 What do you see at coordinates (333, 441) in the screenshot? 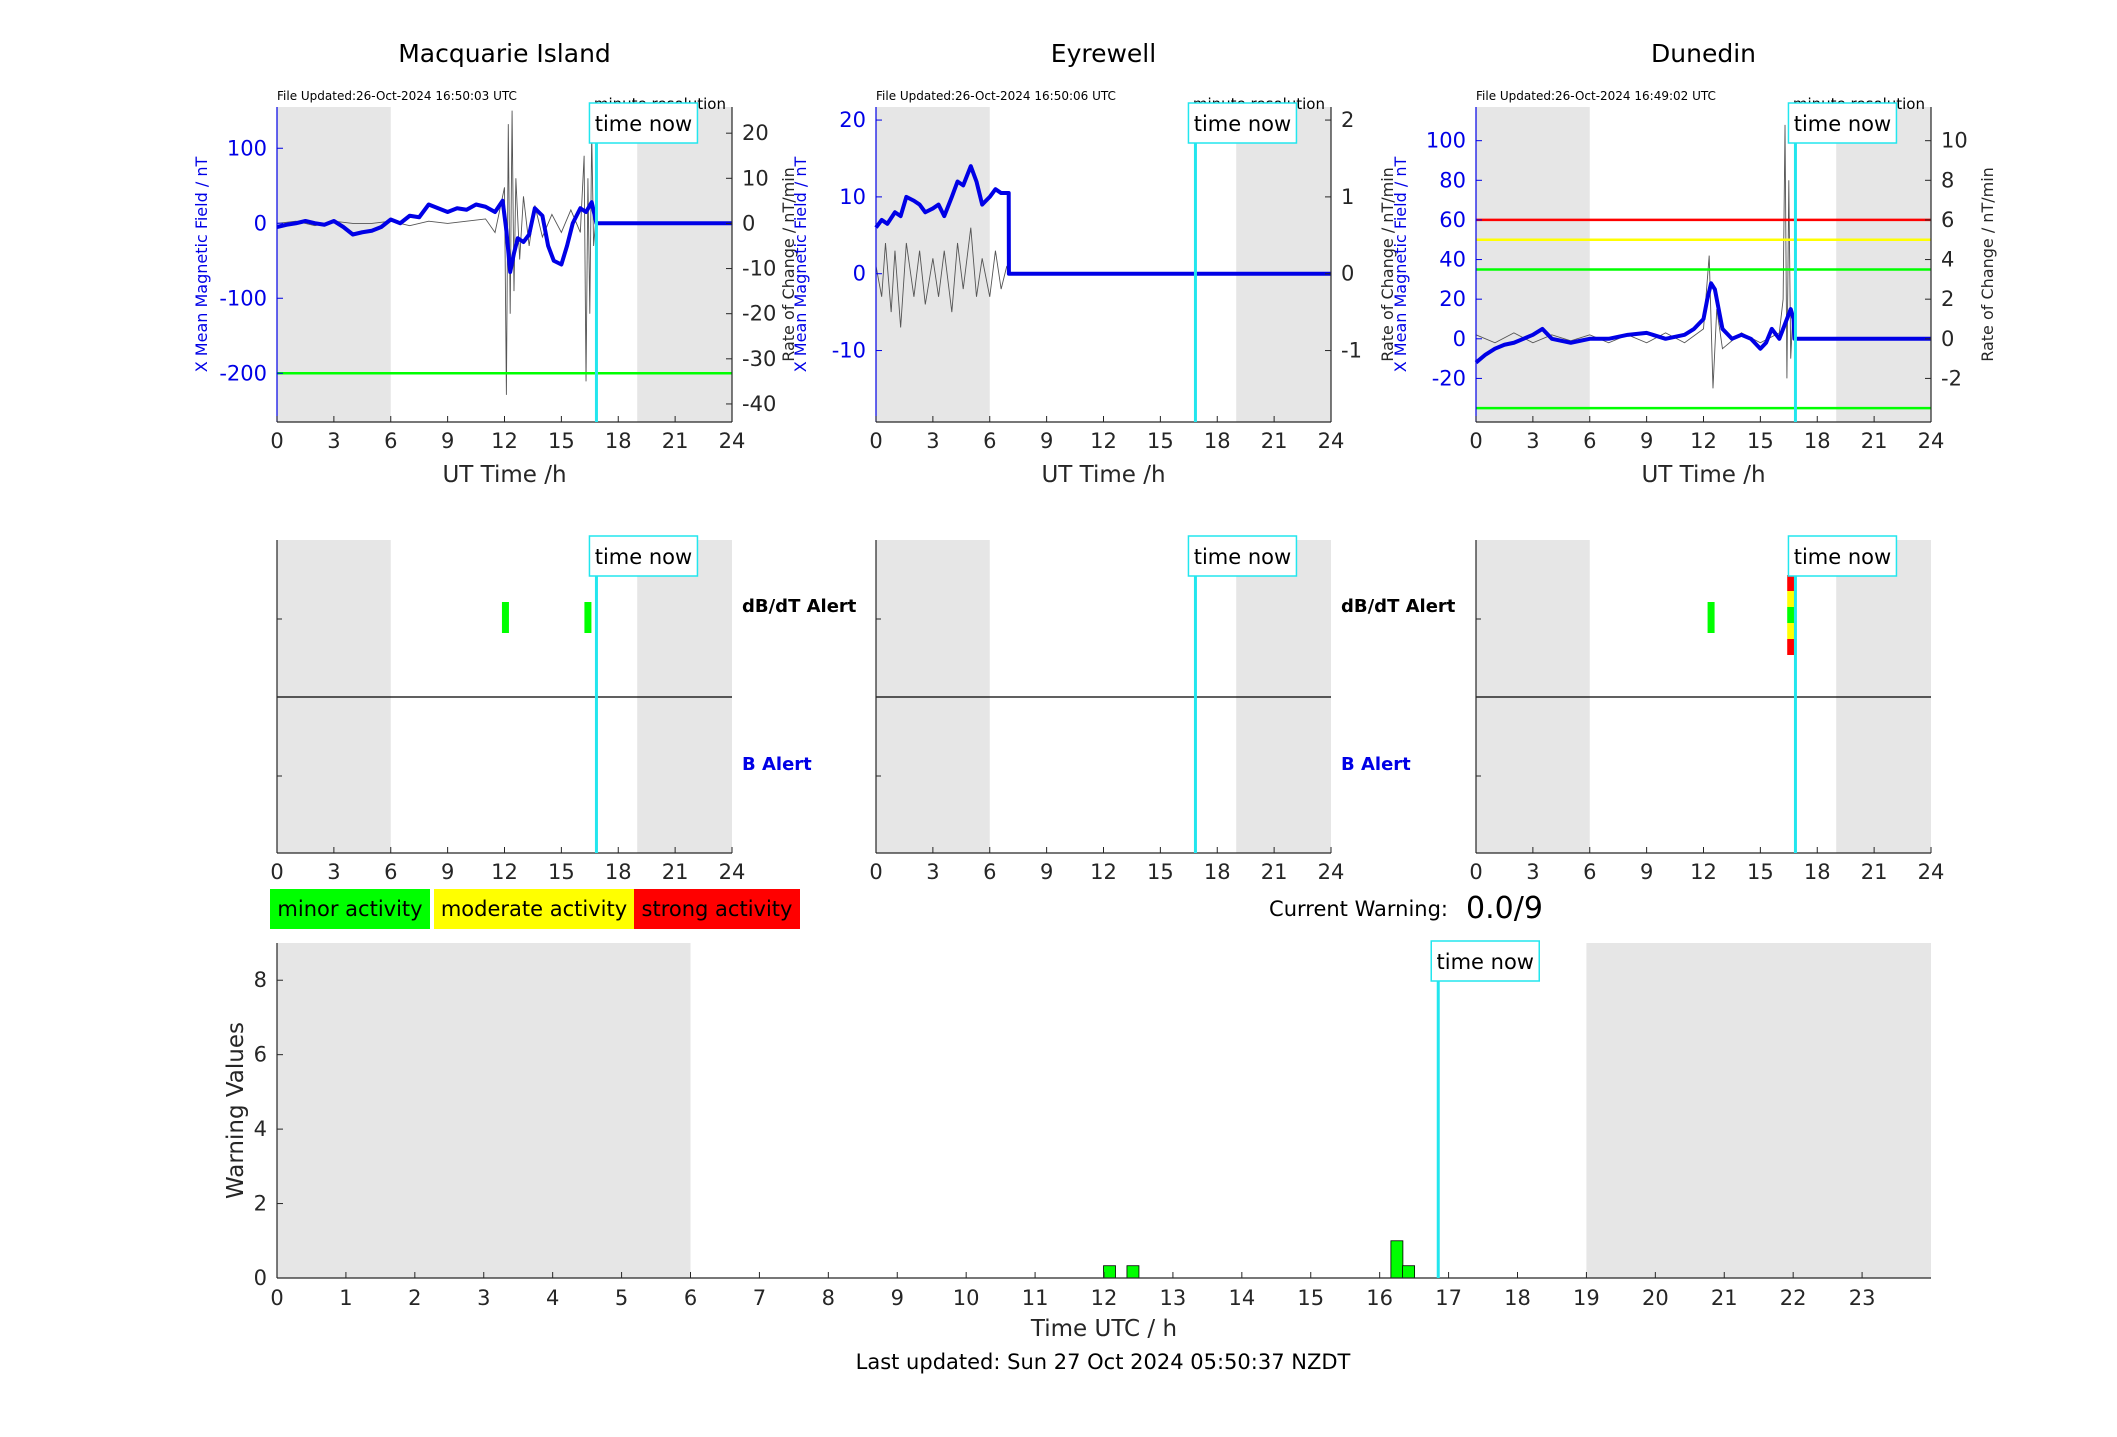
I see `field-panel-1-xtick-label: 3` at bounding box center [333, 441].